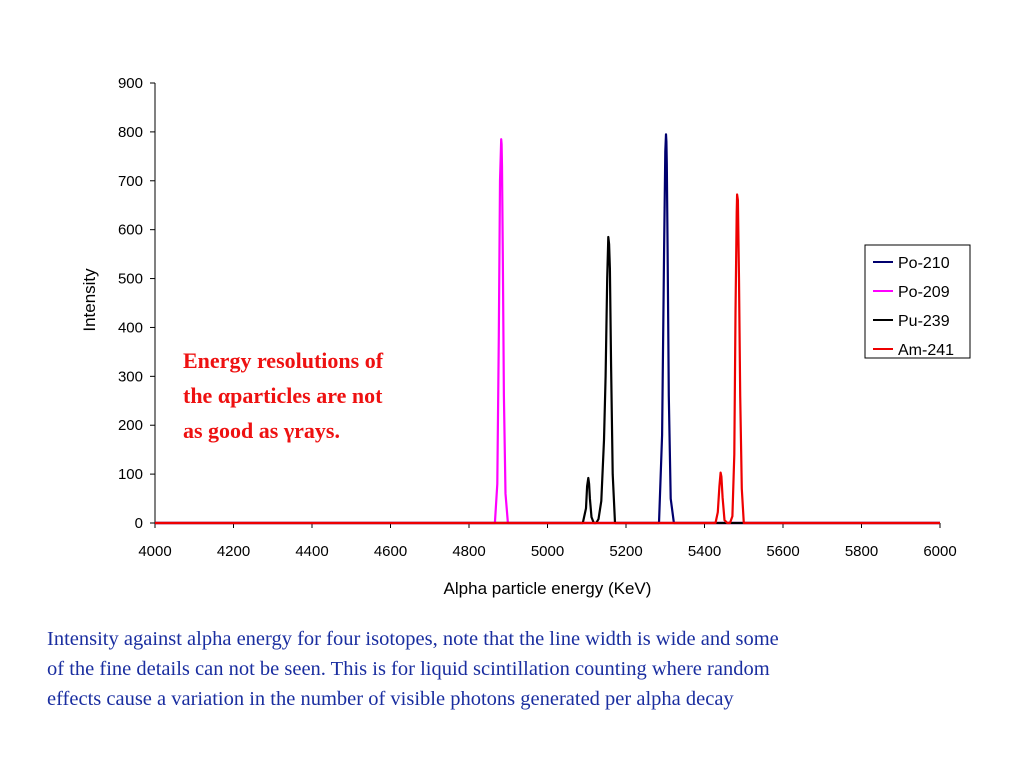 The width and height of the screenshot is (1024, 768). What do you see at coordinates (130, 132) in the screenshot?
I see `y-tick-label: 800` at bounding box center [130, 132].